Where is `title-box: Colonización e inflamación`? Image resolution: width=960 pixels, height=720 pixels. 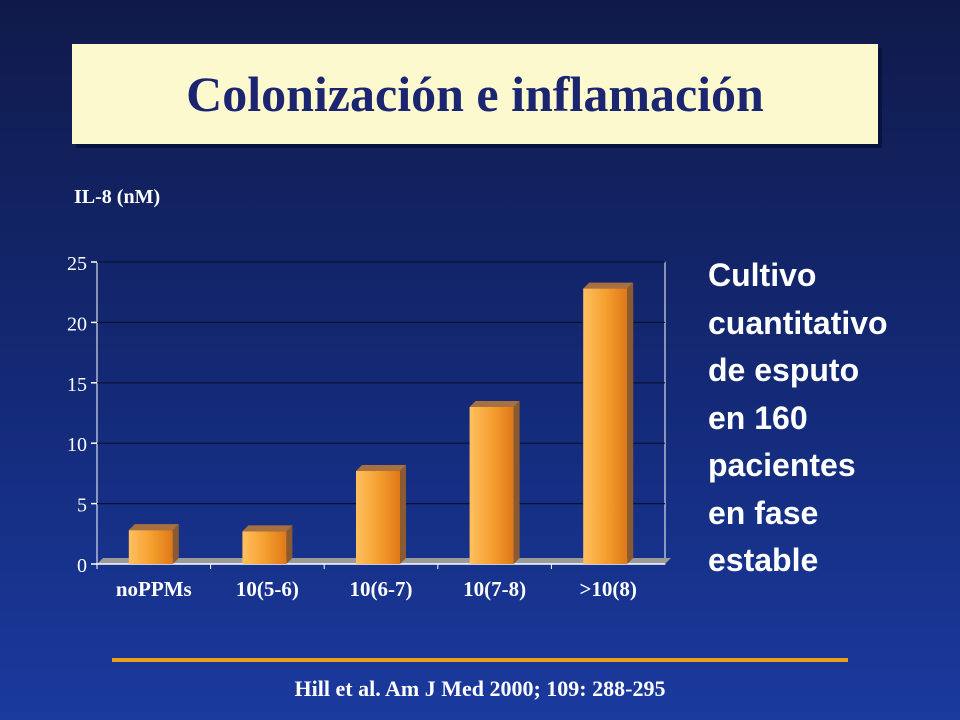 title-box: Colonización e inflamación is located at coordinates (475, 94).